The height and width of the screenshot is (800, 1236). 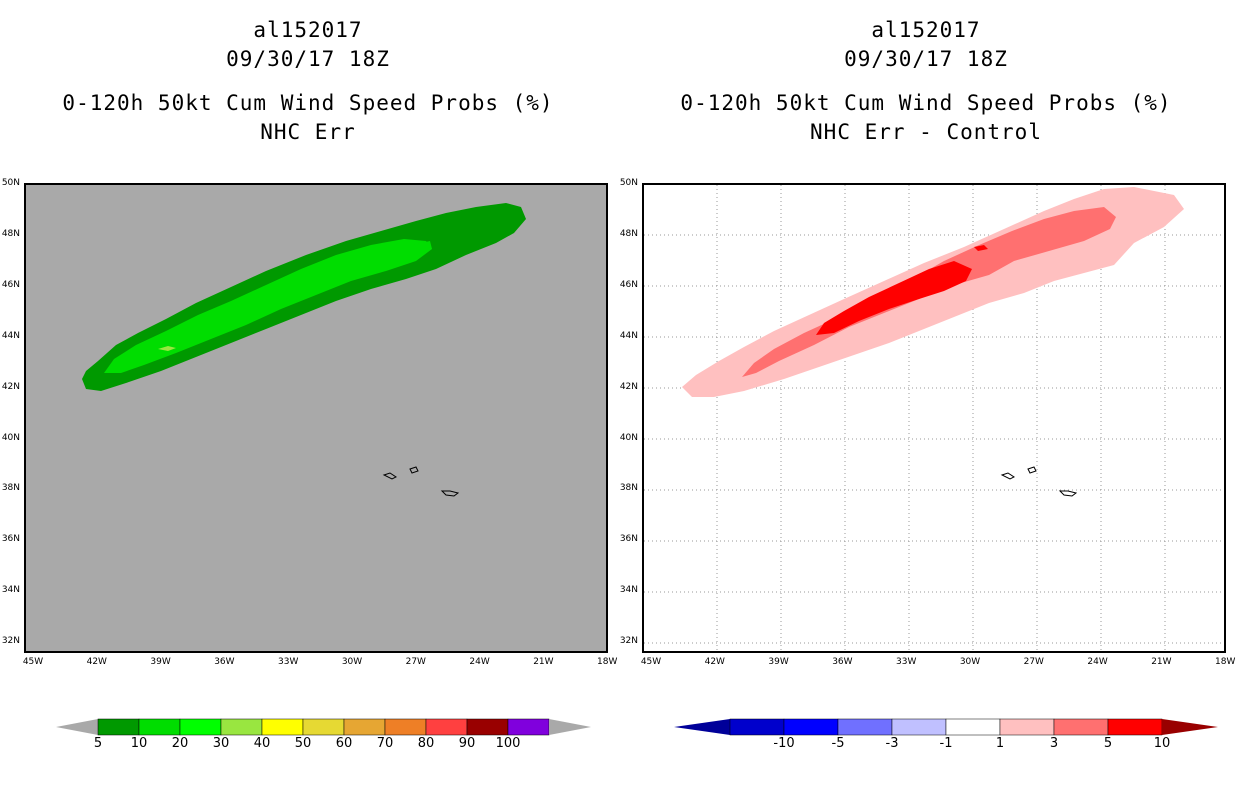 I want to click on left-prob-20-spot, so click(x=167, y=348).